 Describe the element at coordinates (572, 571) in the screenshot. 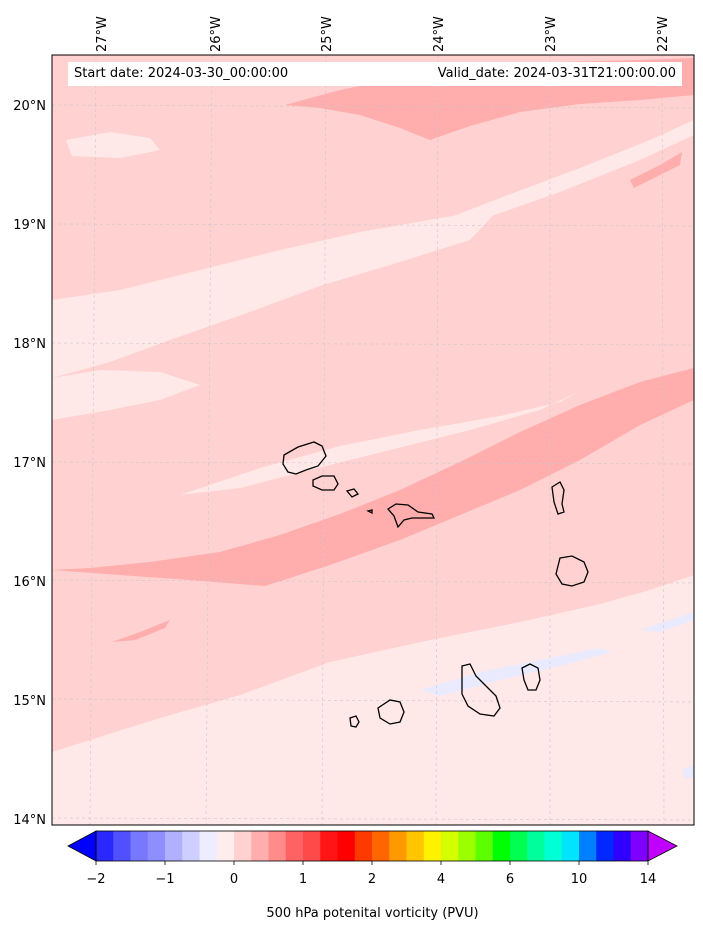

I see `island-boa-vista` at that location.